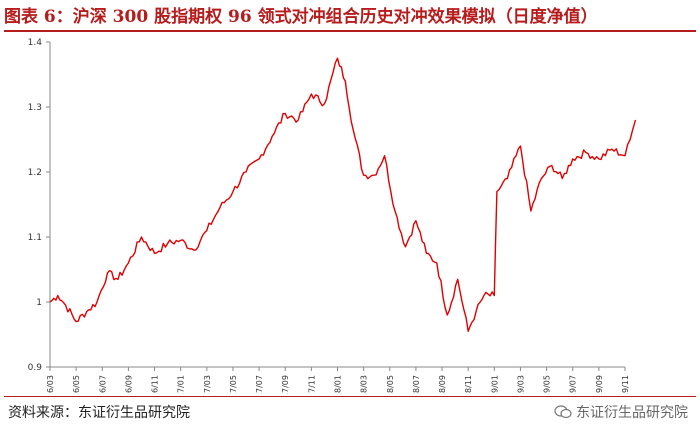  Describe the element at coordinates (416, 384) in the screenshot. I see `x-tick-label: 18/07` at that location.